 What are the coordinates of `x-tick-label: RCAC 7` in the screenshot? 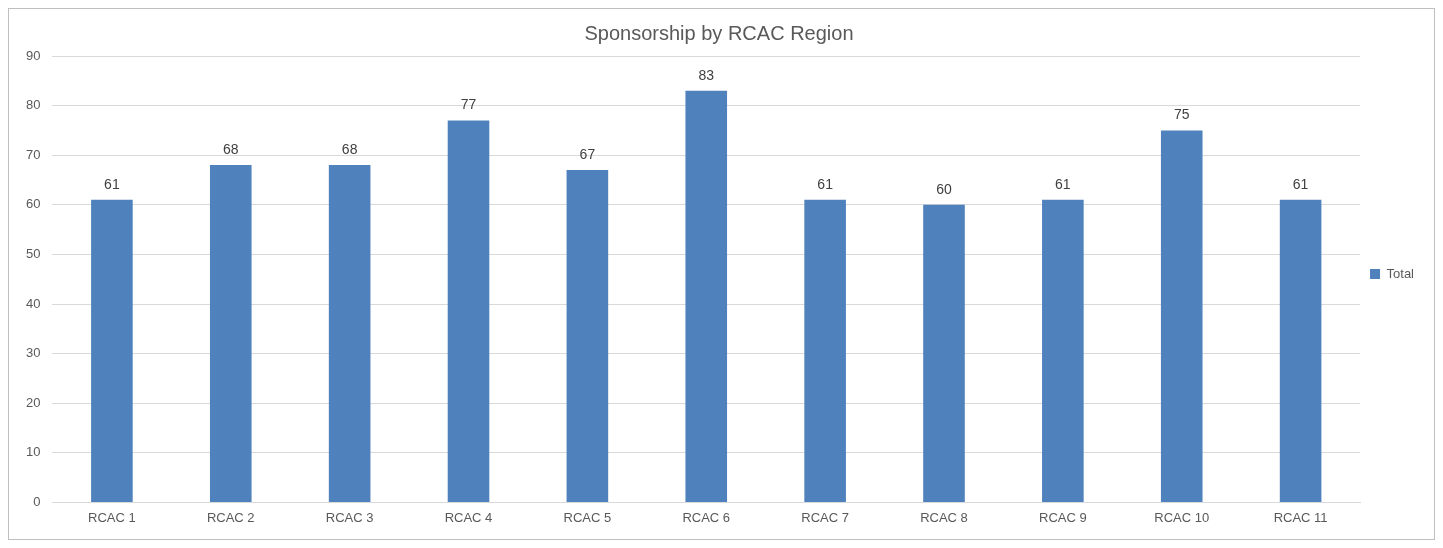 It's located at (825, 517).